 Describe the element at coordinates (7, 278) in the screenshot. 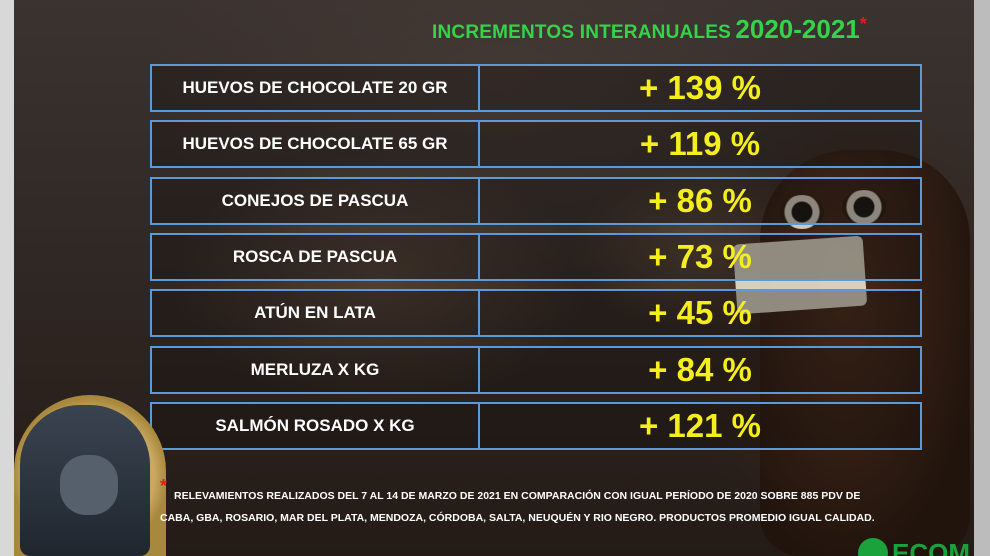

I see `left-edge` at that location.